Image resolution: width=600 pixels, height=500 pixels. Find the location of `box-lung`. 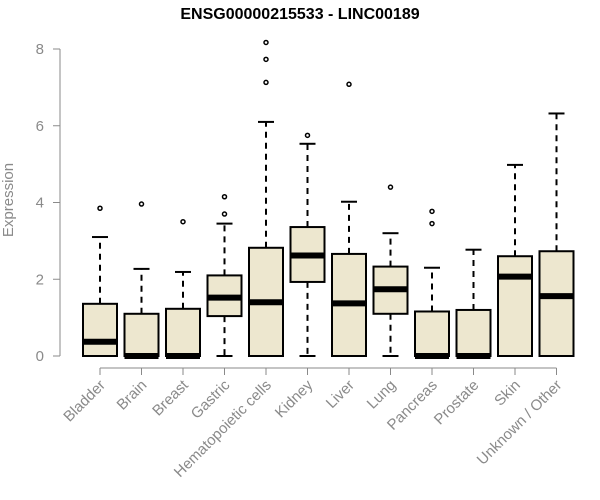

box-lung is located at coordinates (390, 270).